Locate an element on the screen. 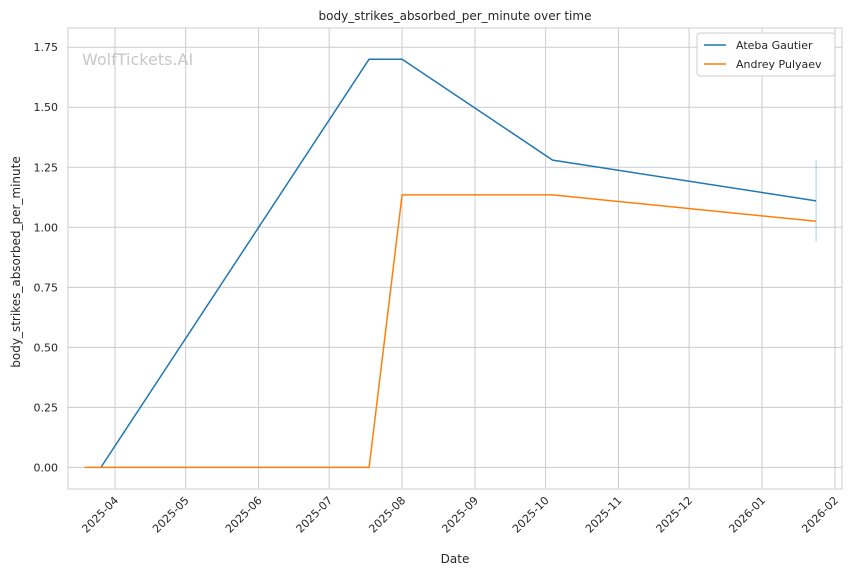 Image resolution: width=860 pixels, height=579 pixels. legend-label-ateba-gautier: Ateba Gautier is located at coordinates (774, 45).